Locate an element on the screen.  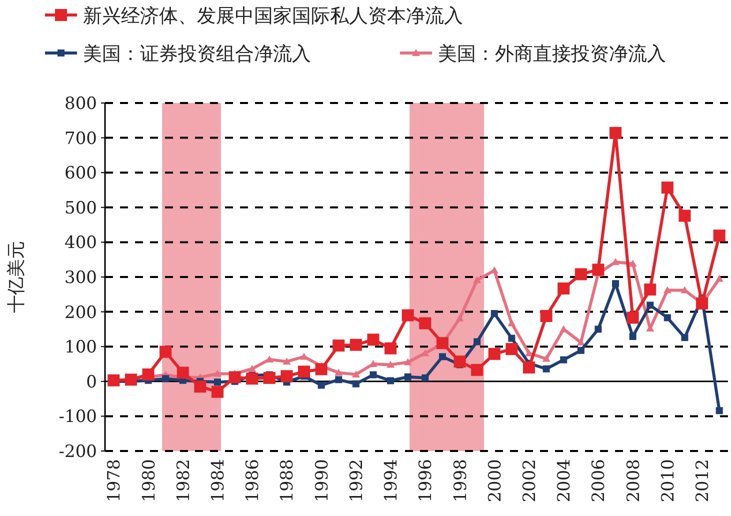
x-tick-label: 1984 is located at coordinates (218, 480).